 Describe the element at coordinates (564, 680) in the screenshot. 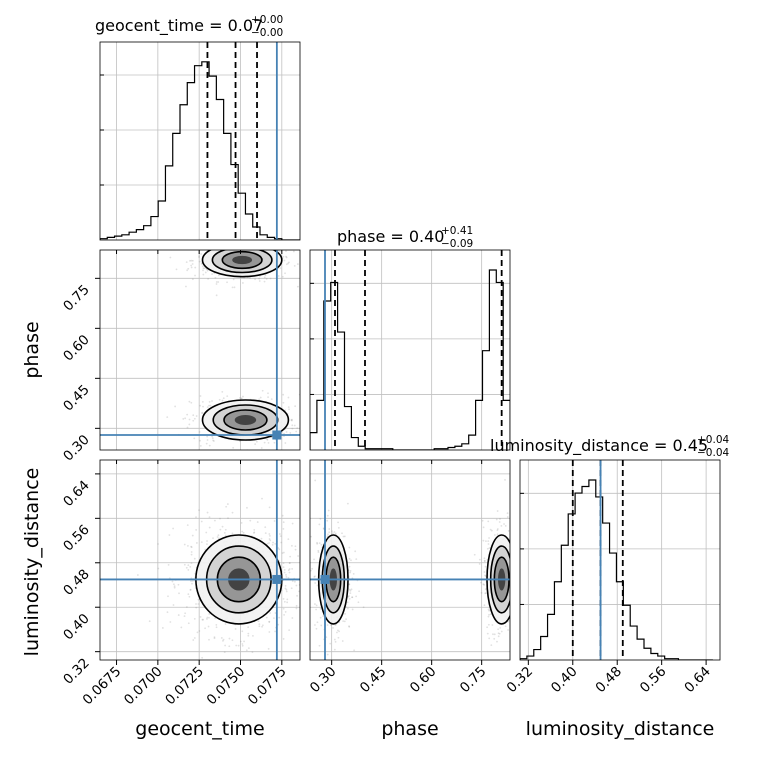

I see `xtick-label-luminosity_distance-1: 0.40` at that location.